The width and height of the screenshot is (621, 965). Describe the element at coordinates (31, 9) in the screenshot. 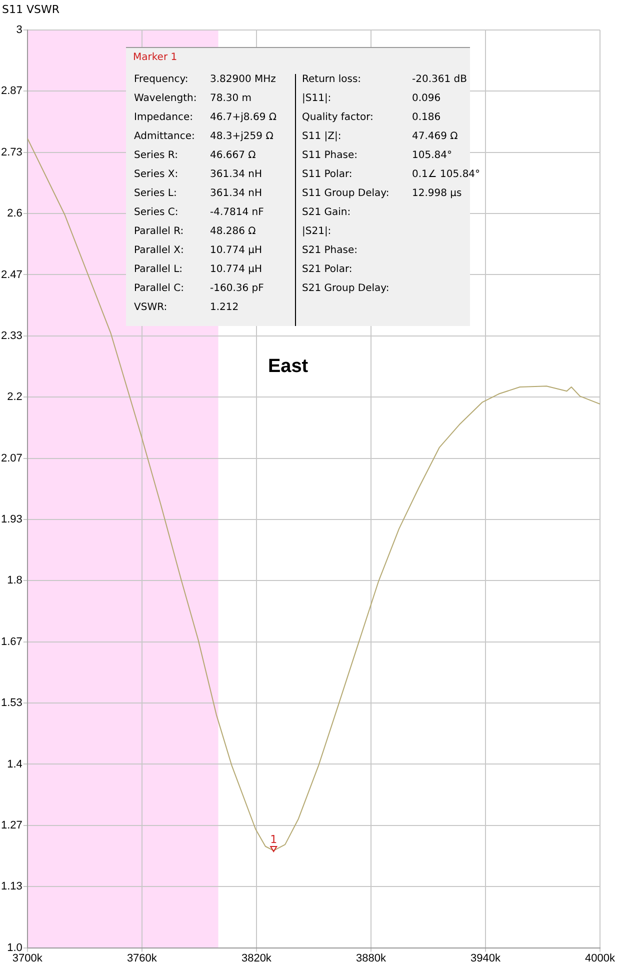

I see `chart-title: S11 VSWR` at that location.